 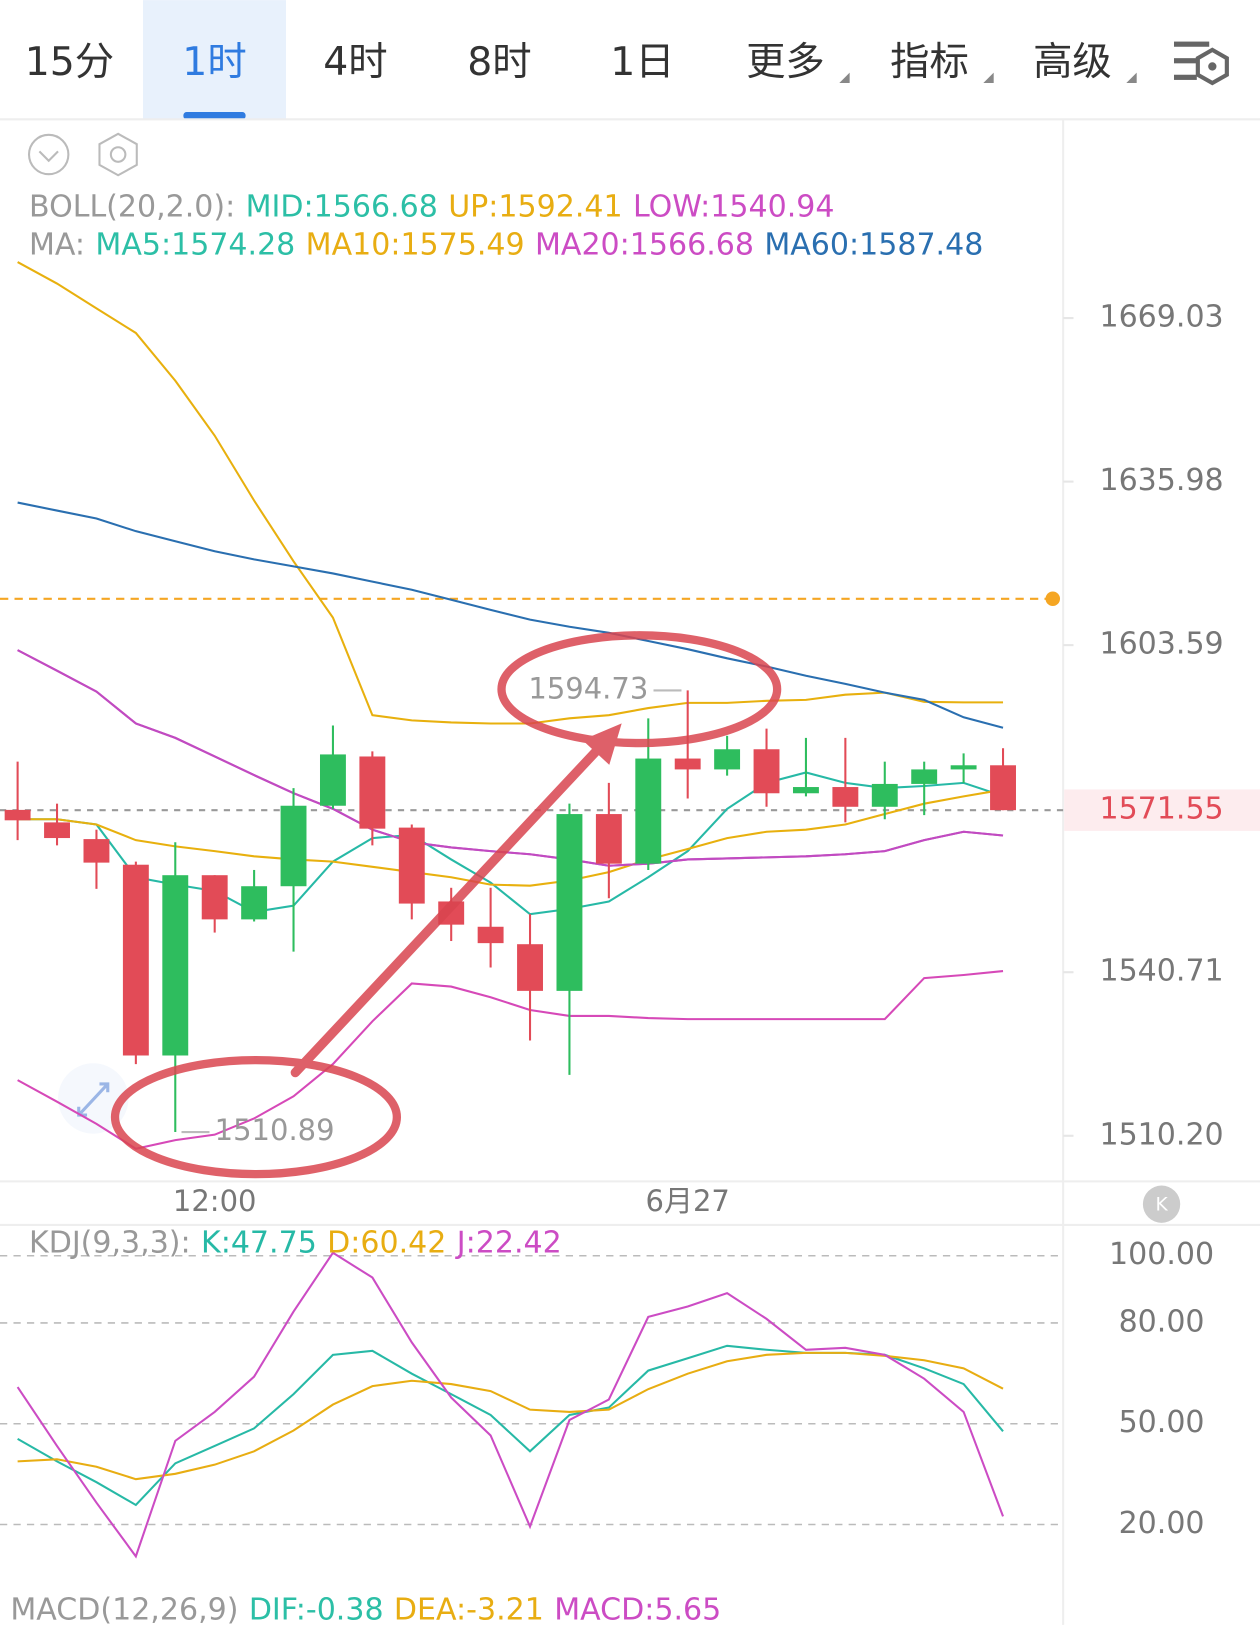 I want to click on settings-menu-icon, so click(x=1201, y=63).